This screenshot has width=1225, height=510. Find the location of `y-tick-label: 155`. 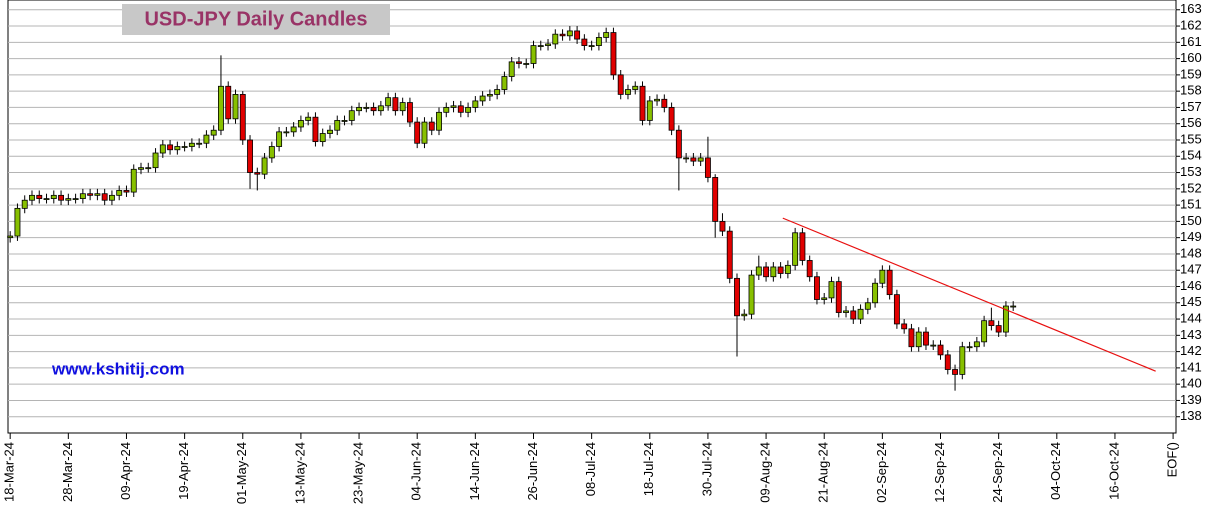

y-tick-label: 155 is located at coordinates (1191, 138).